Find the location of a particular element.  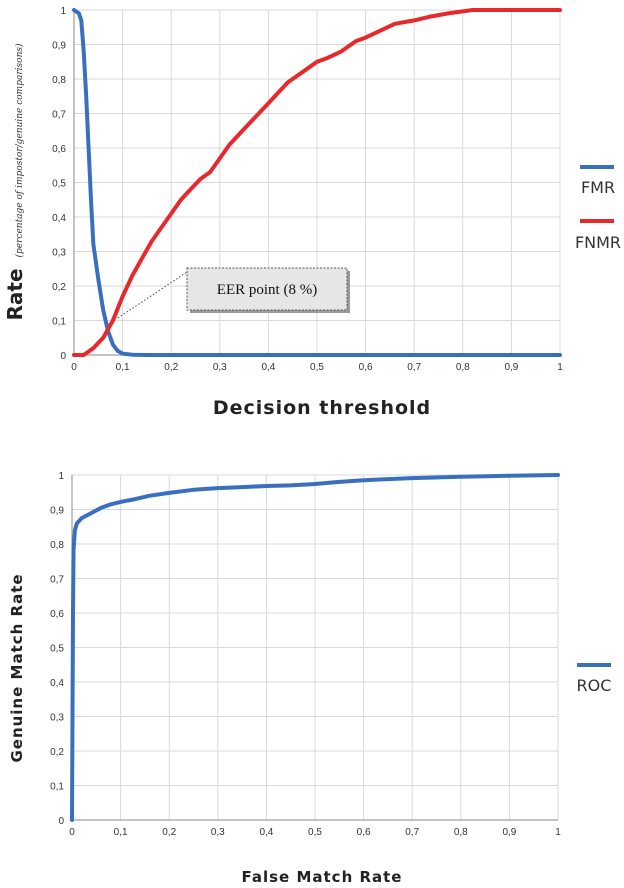

annotation-leader-line is located at coordinates (152, 295).